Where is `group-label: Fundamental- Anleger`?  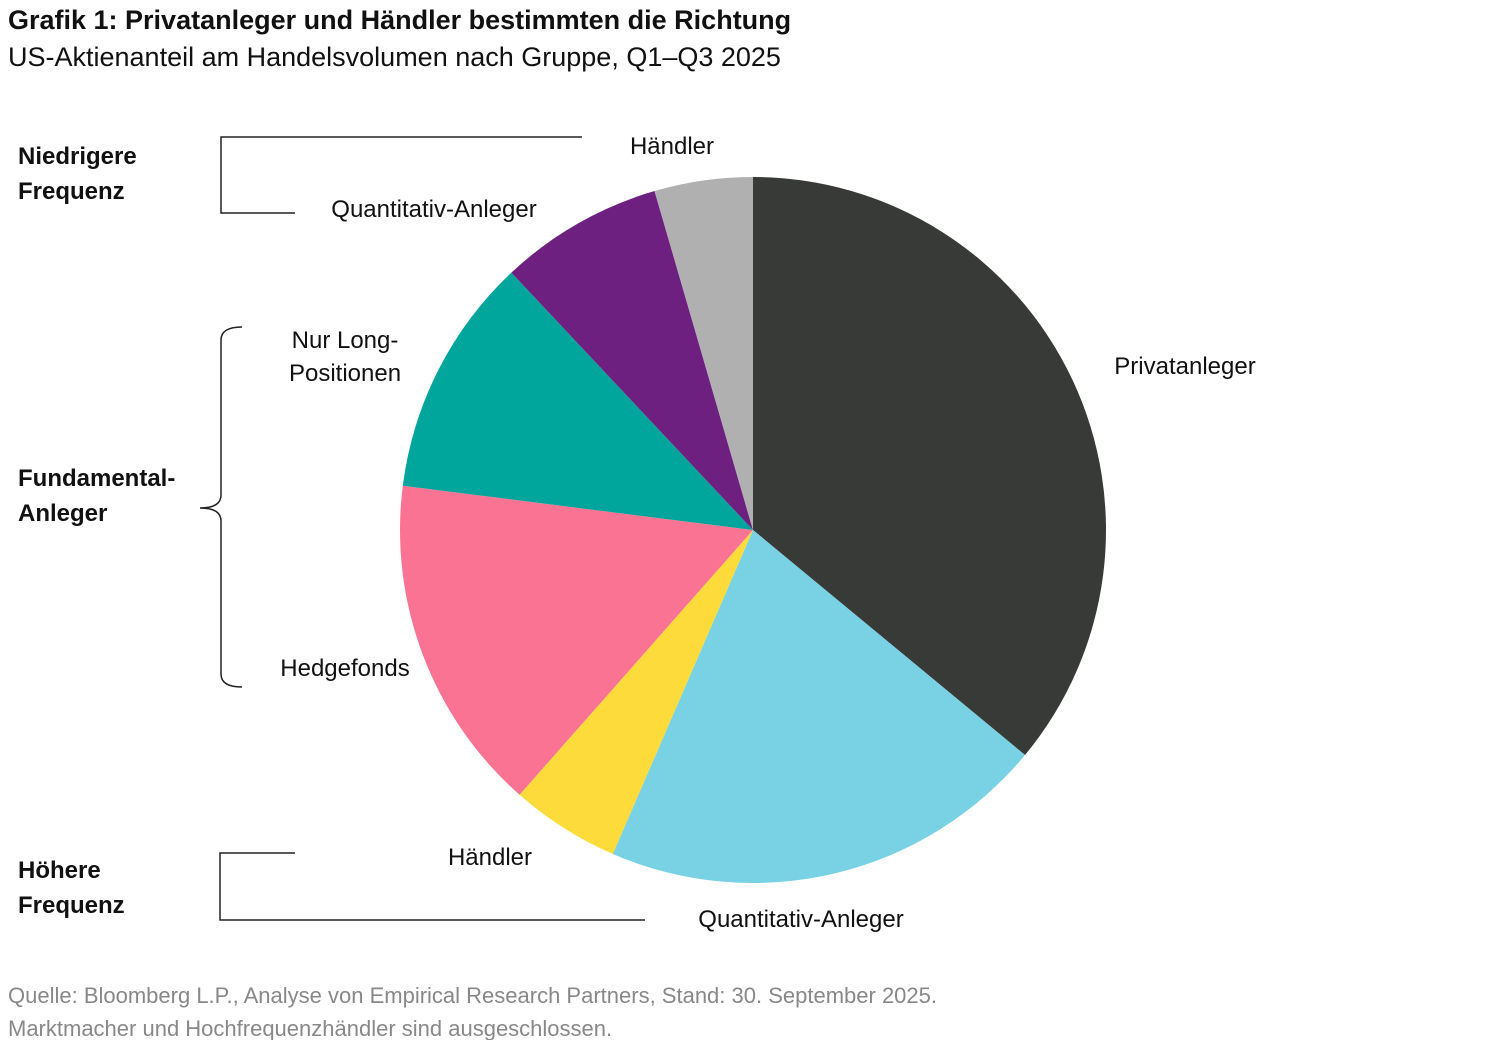 group-label: Fundamental- Anleger is located at coordinates (97, 496).